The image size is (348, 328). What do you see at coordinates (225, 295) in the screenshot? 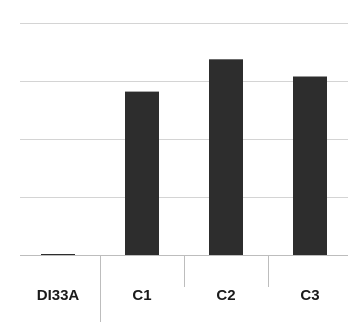
I see `x-tick-label-c2: C2` at bounding box center [225, 295].